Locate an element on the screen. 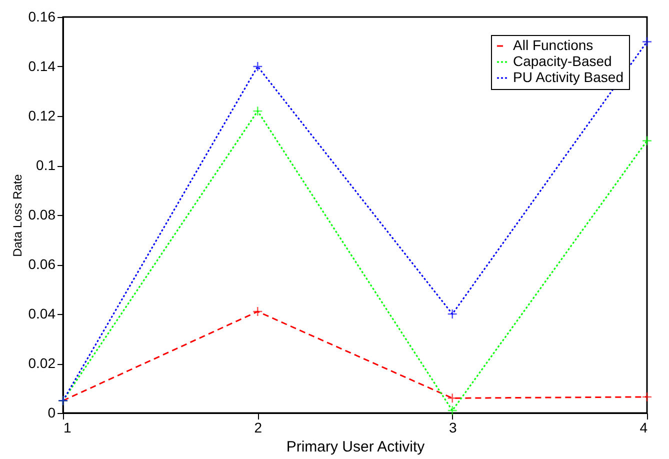 The width and height of the screenshot is (669, 459). y-tick-label: 0.02 is located at coordinates (42, 363).